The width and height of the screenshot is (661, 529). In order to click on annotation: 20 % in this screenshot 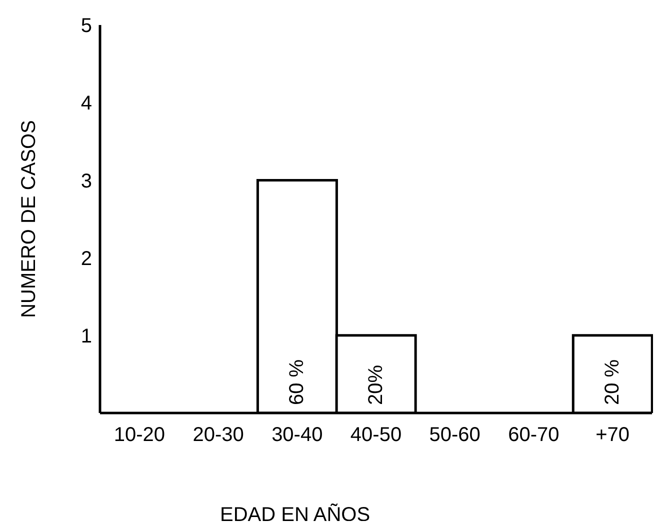, I will do `click(613, 382)`.